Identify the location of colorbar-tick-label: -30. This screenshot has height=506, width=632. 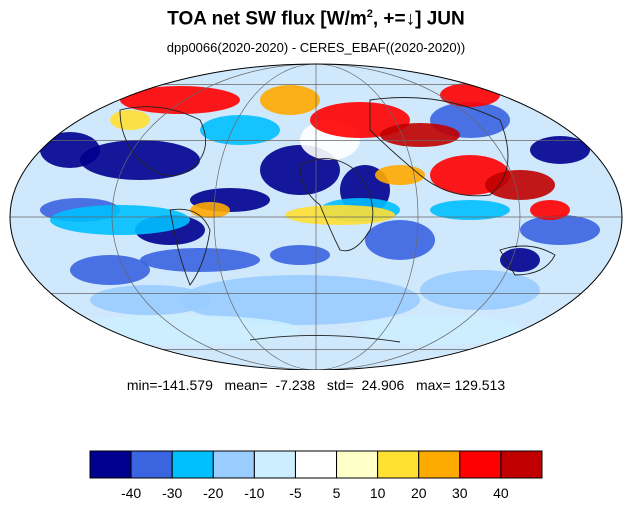
(172, 493).